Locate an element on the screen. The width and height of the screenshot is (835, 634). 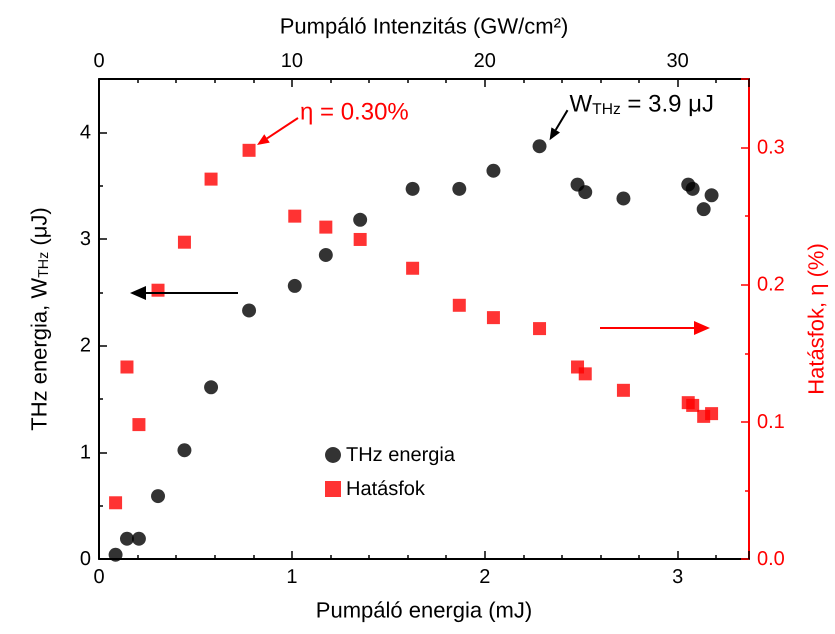
x2-tick-label: 20 is located at coordinates (485, 61).